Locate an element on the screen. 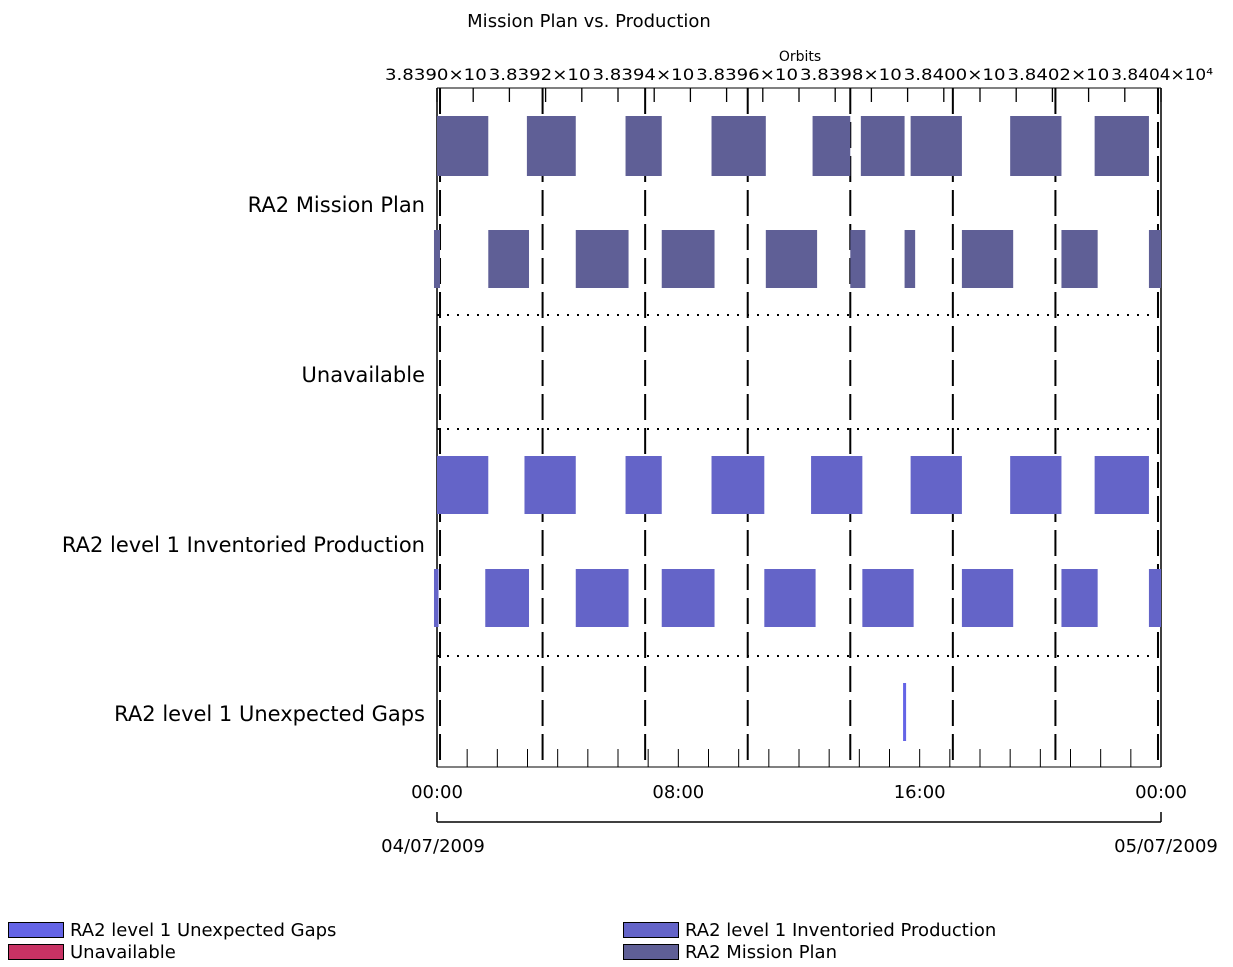 This screenshot has width=1233, height=967. row-label: RA2 Mission Plan is located at coordinates (336, 205).